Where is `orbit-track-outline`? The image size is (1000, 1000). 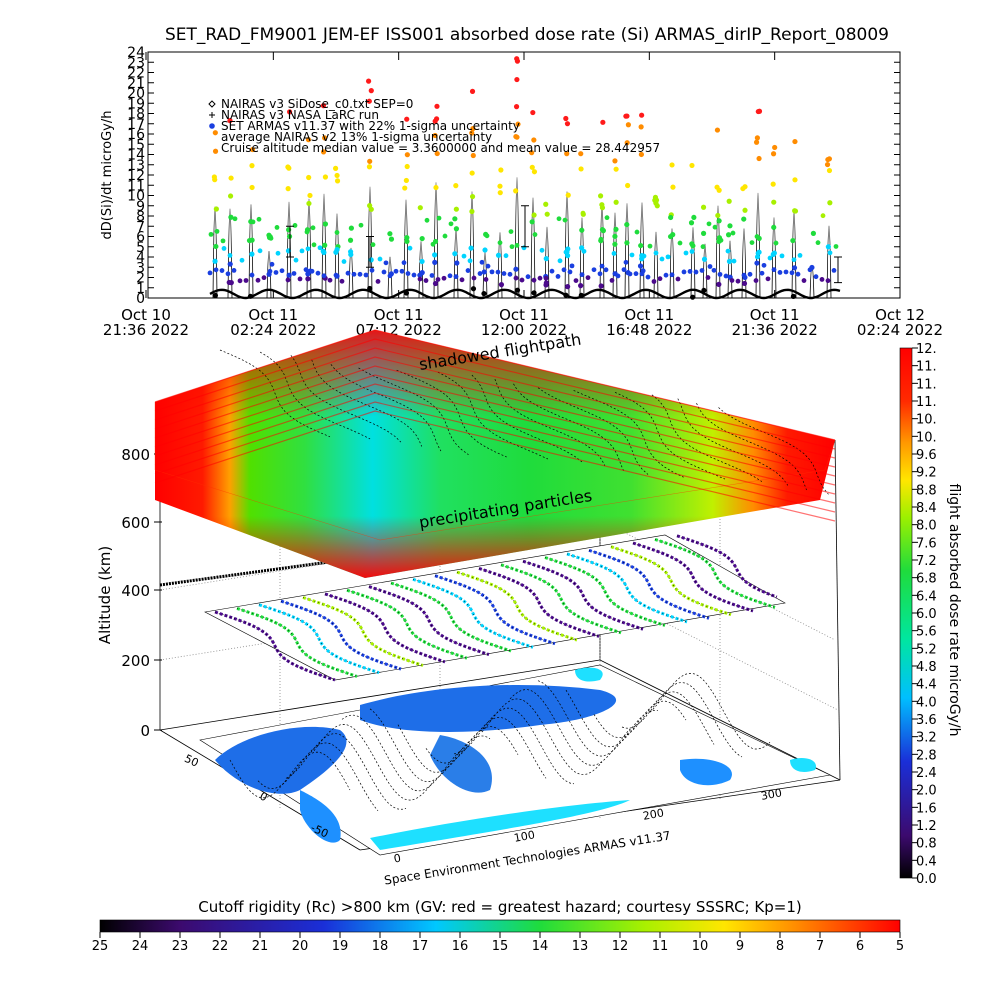
orbit-track-outline is located at coordinates (539, 602).